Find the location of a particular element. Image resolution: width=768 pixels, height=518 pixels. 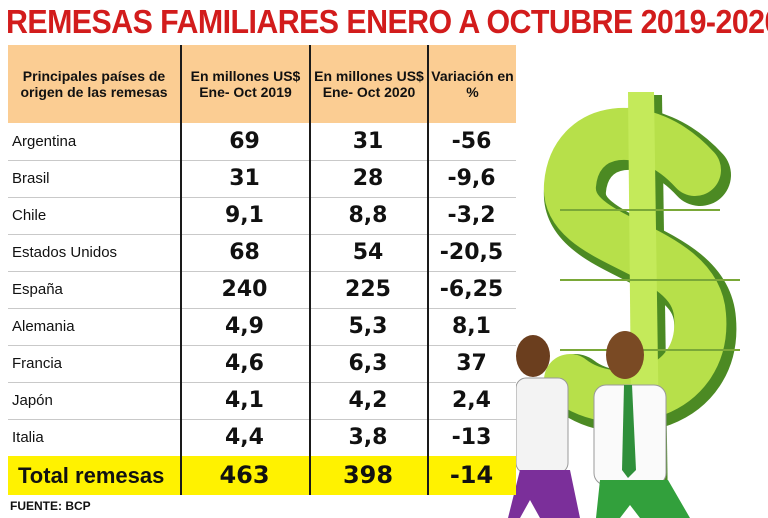

value-2019-cell: 9,1 is located at coordinates (244, 215).